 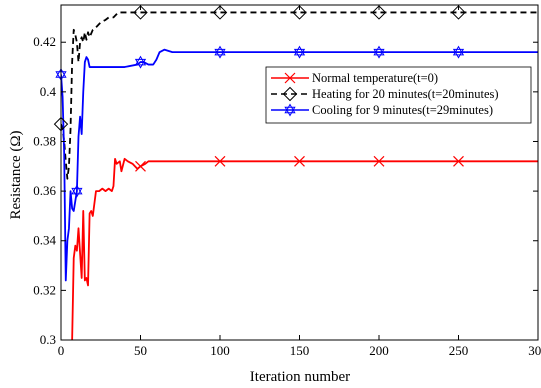 What do you see at coordinates (379, 350) in the screenshot?
I see `x-tick-label: 200` at bounding box center [379, 350].